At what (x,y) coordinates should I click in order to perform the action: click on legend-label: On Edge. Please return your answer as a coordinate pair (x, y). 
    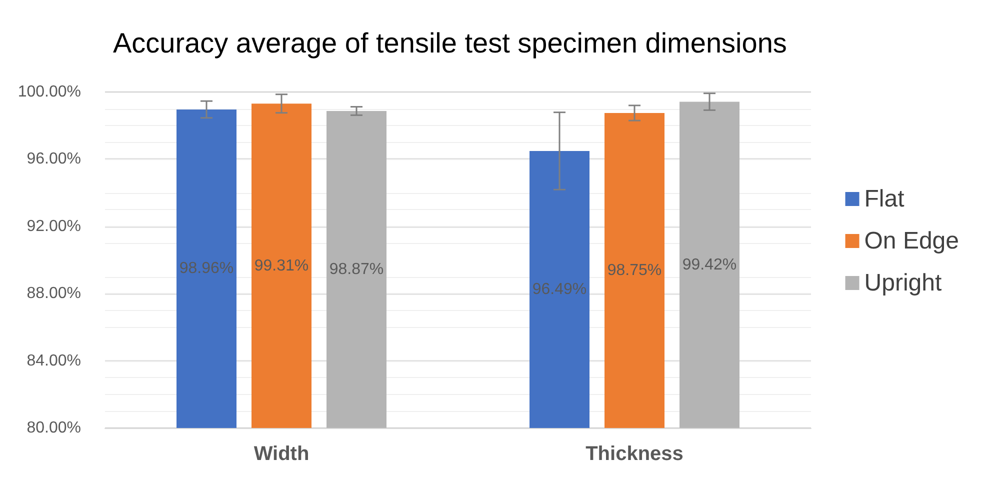
    Looking at the image, I should click on (911, 241).